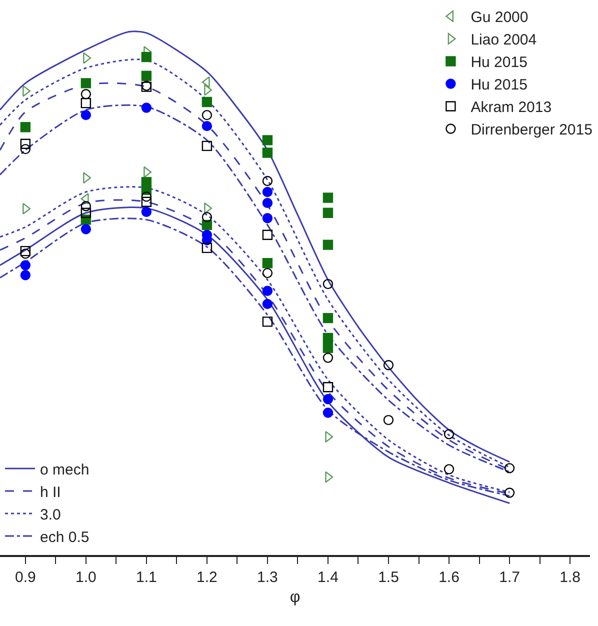  What do you see at coordinates (267, 577) in the screenshot?
I see `x-tick-label: 1.3` at bounding box center [267, 577].